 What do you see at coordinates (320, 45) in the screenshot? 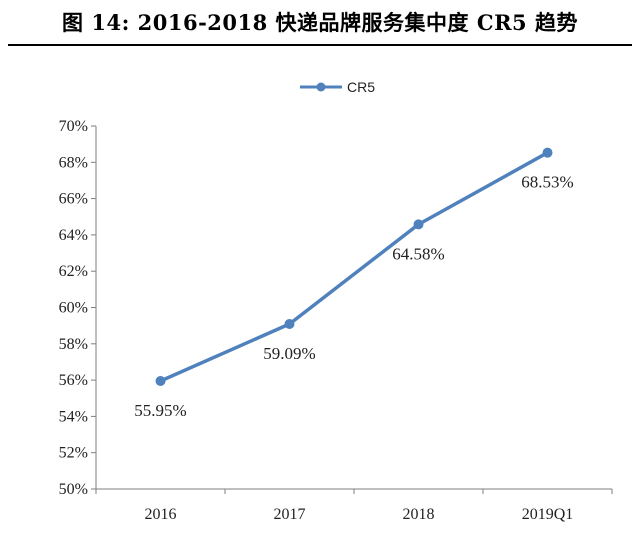
I see `title-rule` at bounding box center [320, 45].